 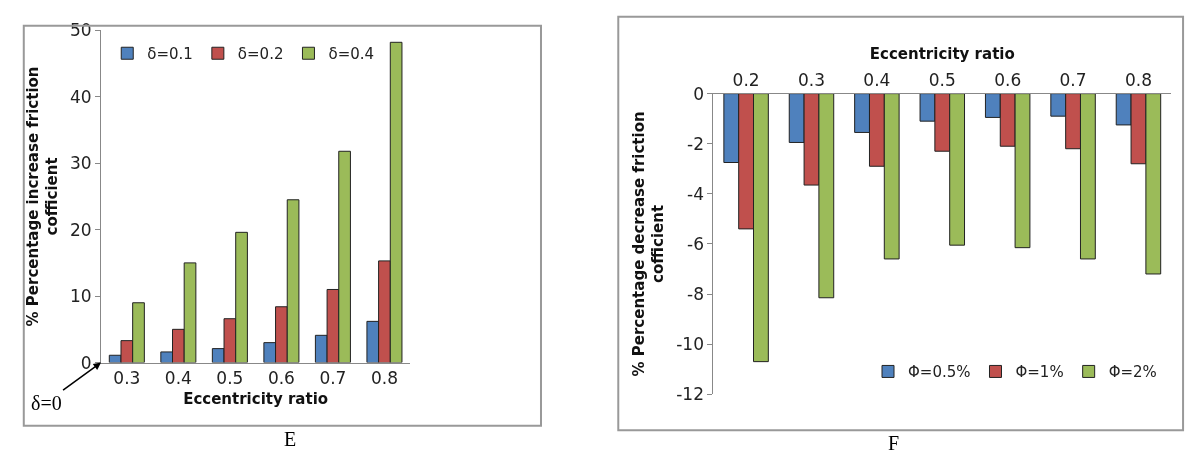 What do you see at coordinates (939, 372) in the screenshot?
I see `legend-label: Φ=0.5%` at bounding box center [939, 372].